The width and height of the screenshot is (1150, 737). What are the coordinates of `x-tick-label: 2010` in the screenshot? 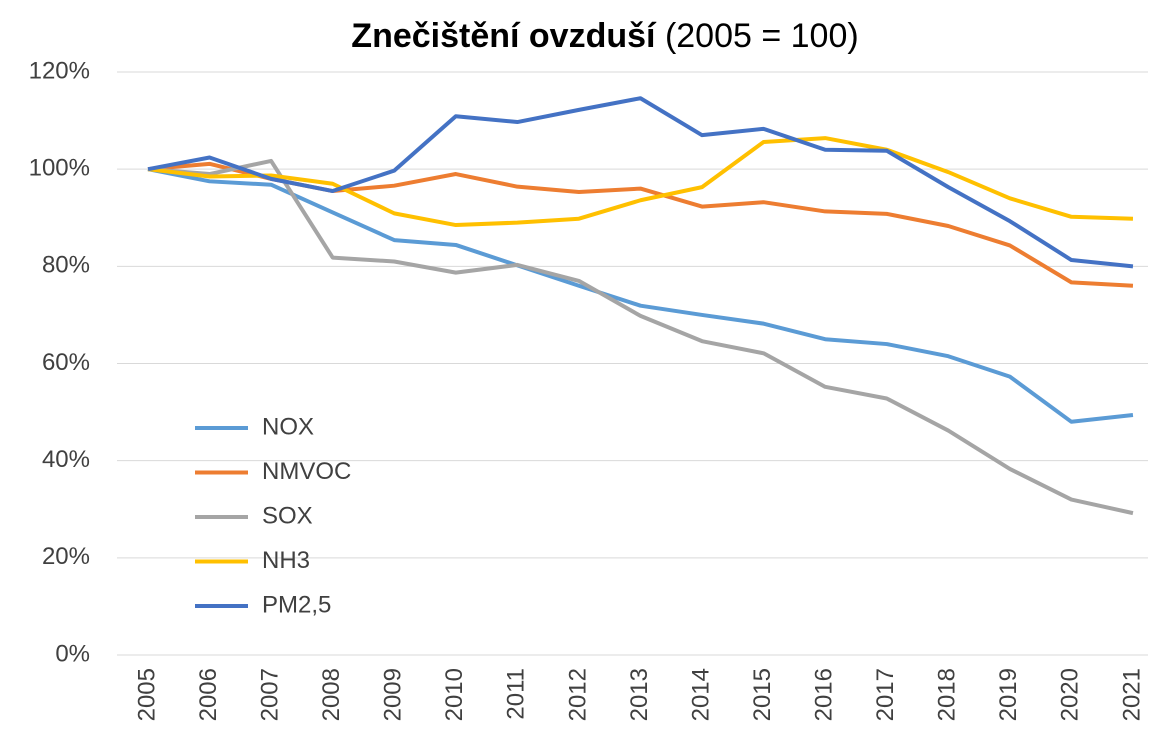 It's located at (454, 694).